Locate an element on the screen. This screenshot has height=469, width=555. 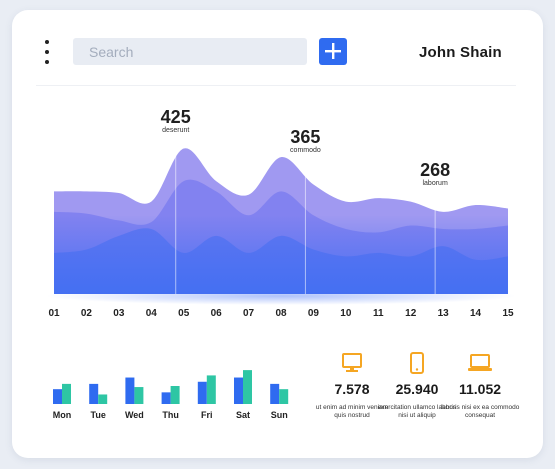
annotation-label: laborum is located at coordinates (435, 184).